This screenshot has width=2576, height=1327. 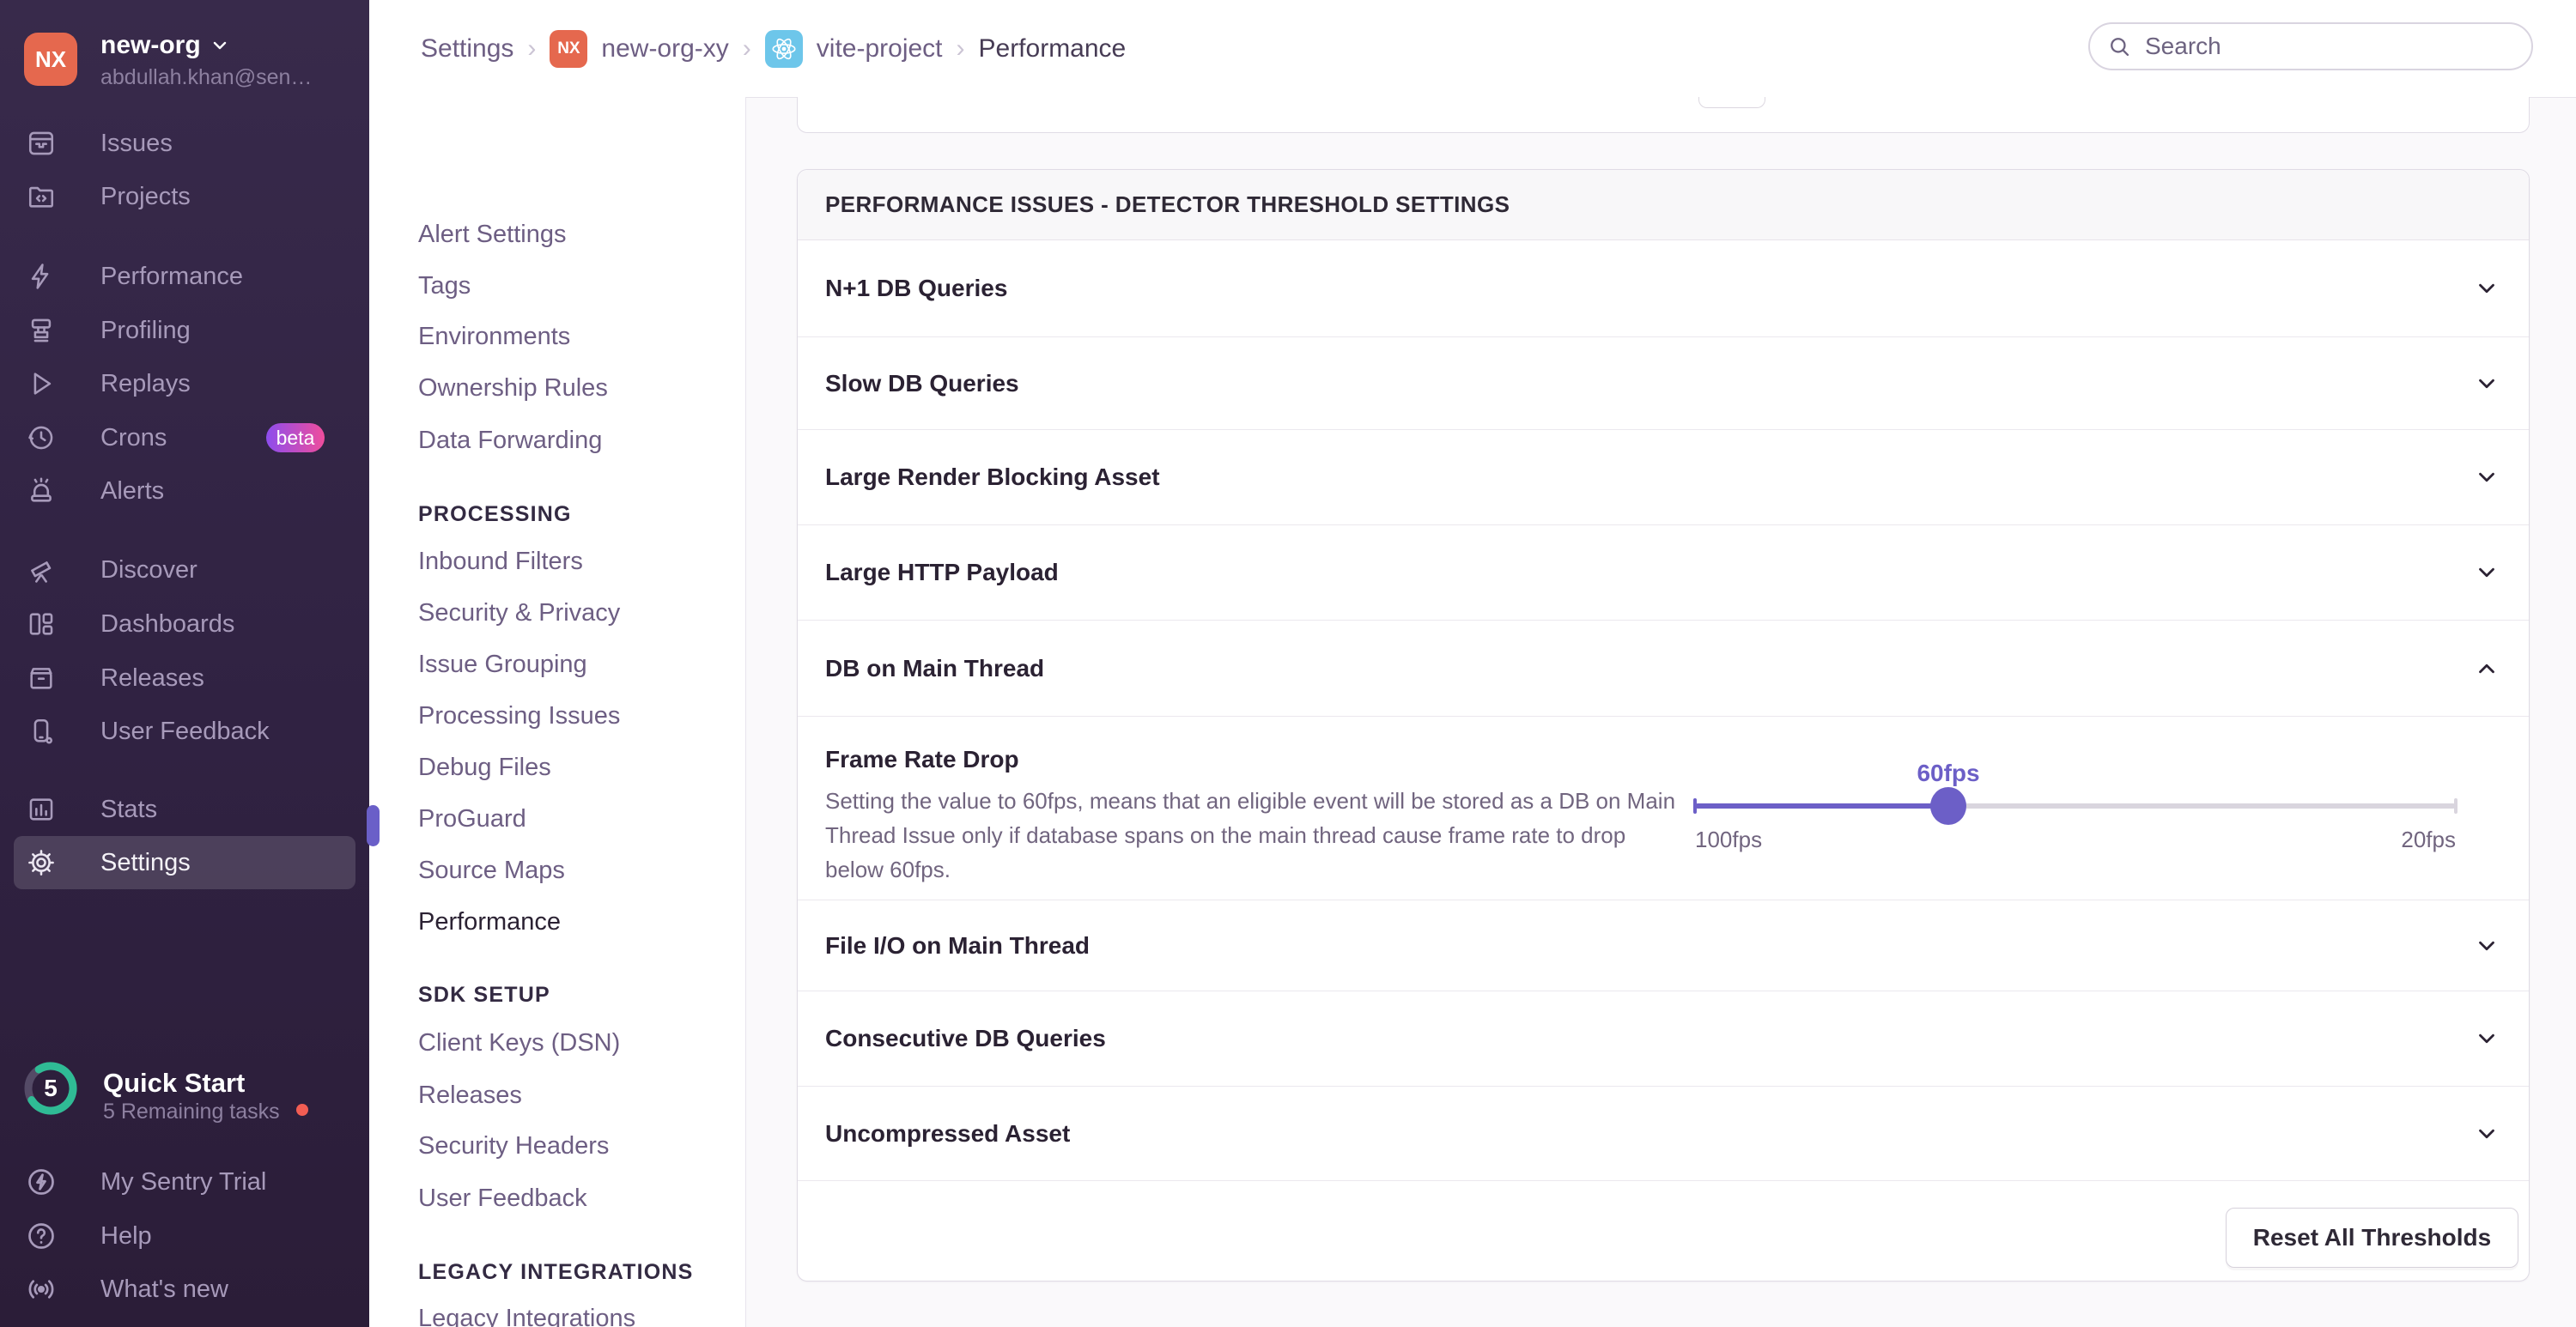 I want to click on sidebar-item-help: Help, so click(x=185, y=1236).